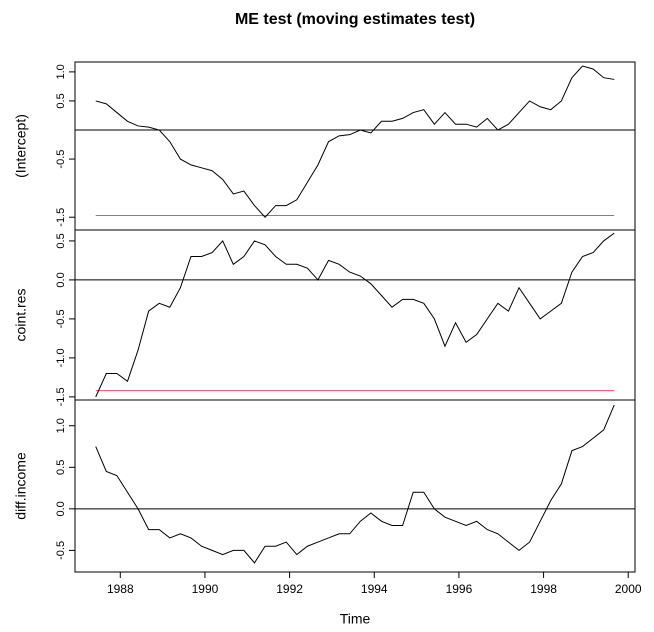  Describe the element at coordinates (205, 589) in the screenshot. I see `x-tick-label: 1990` at that location.